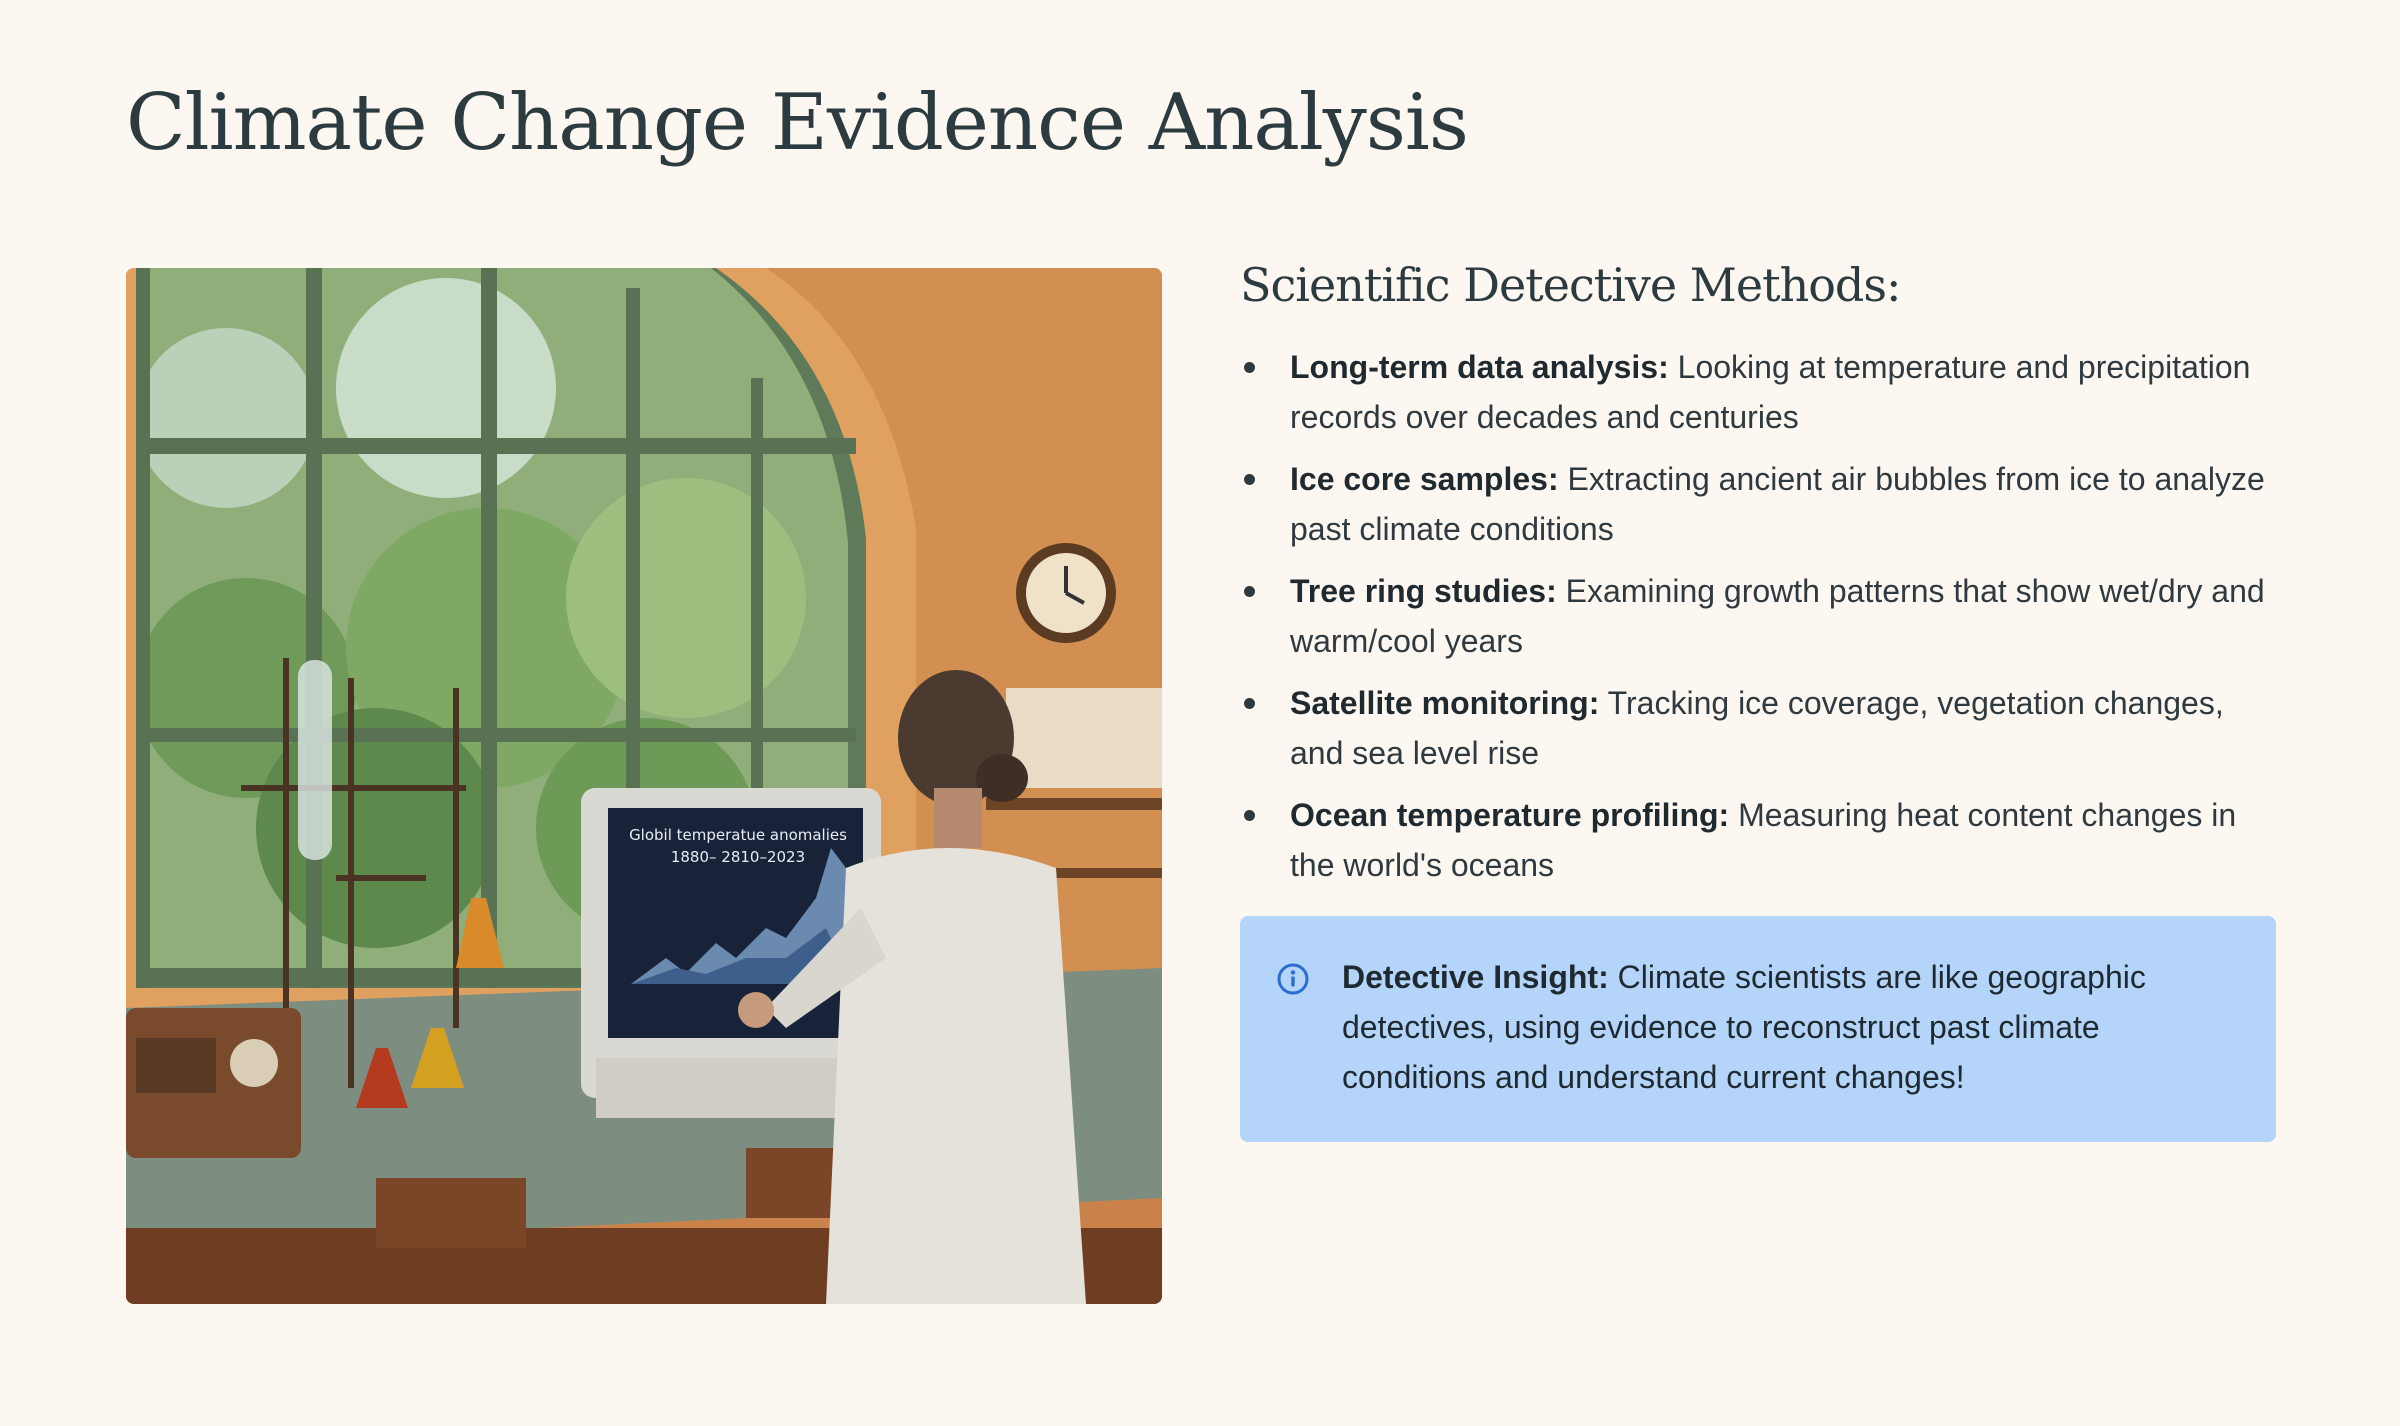  What do you see at coordinates (1445, 703) in the screenshot?
I see `method-label: Satellite monitoring:` at bounding box center [1445, 703].